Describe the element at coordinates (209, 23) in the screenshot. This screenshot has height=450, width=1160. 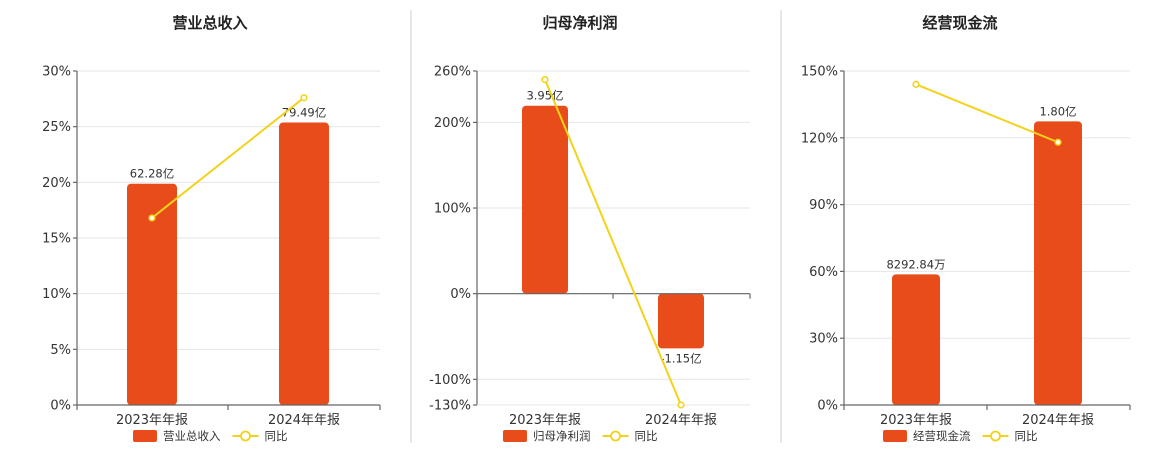
I see `chart-title-1: 营业总收入` at that location.